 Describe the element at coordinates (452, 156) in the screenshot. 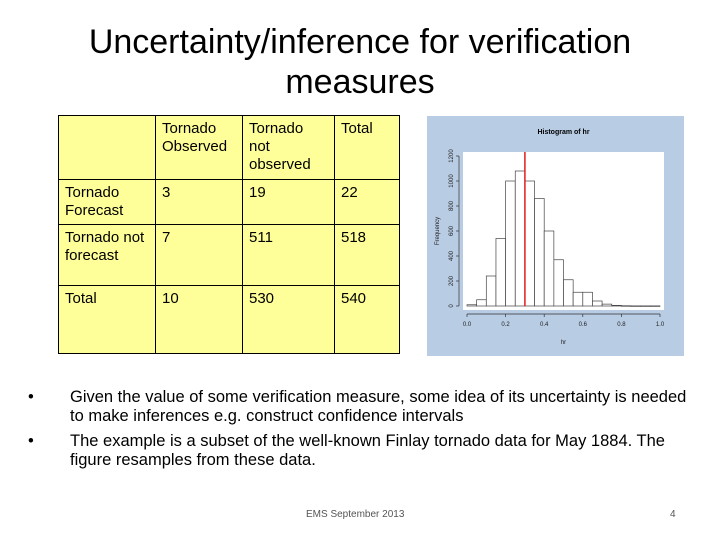

I see `y-tick-label: 1200` at that location.